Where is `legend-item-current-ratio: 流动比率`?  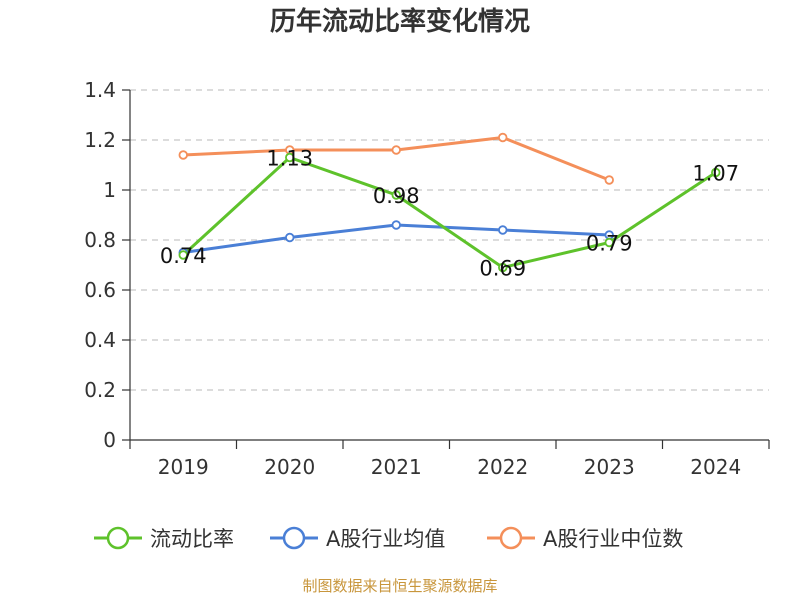 legend-item-current-ratio: 流动比率 is located at coordinates (164, 538).